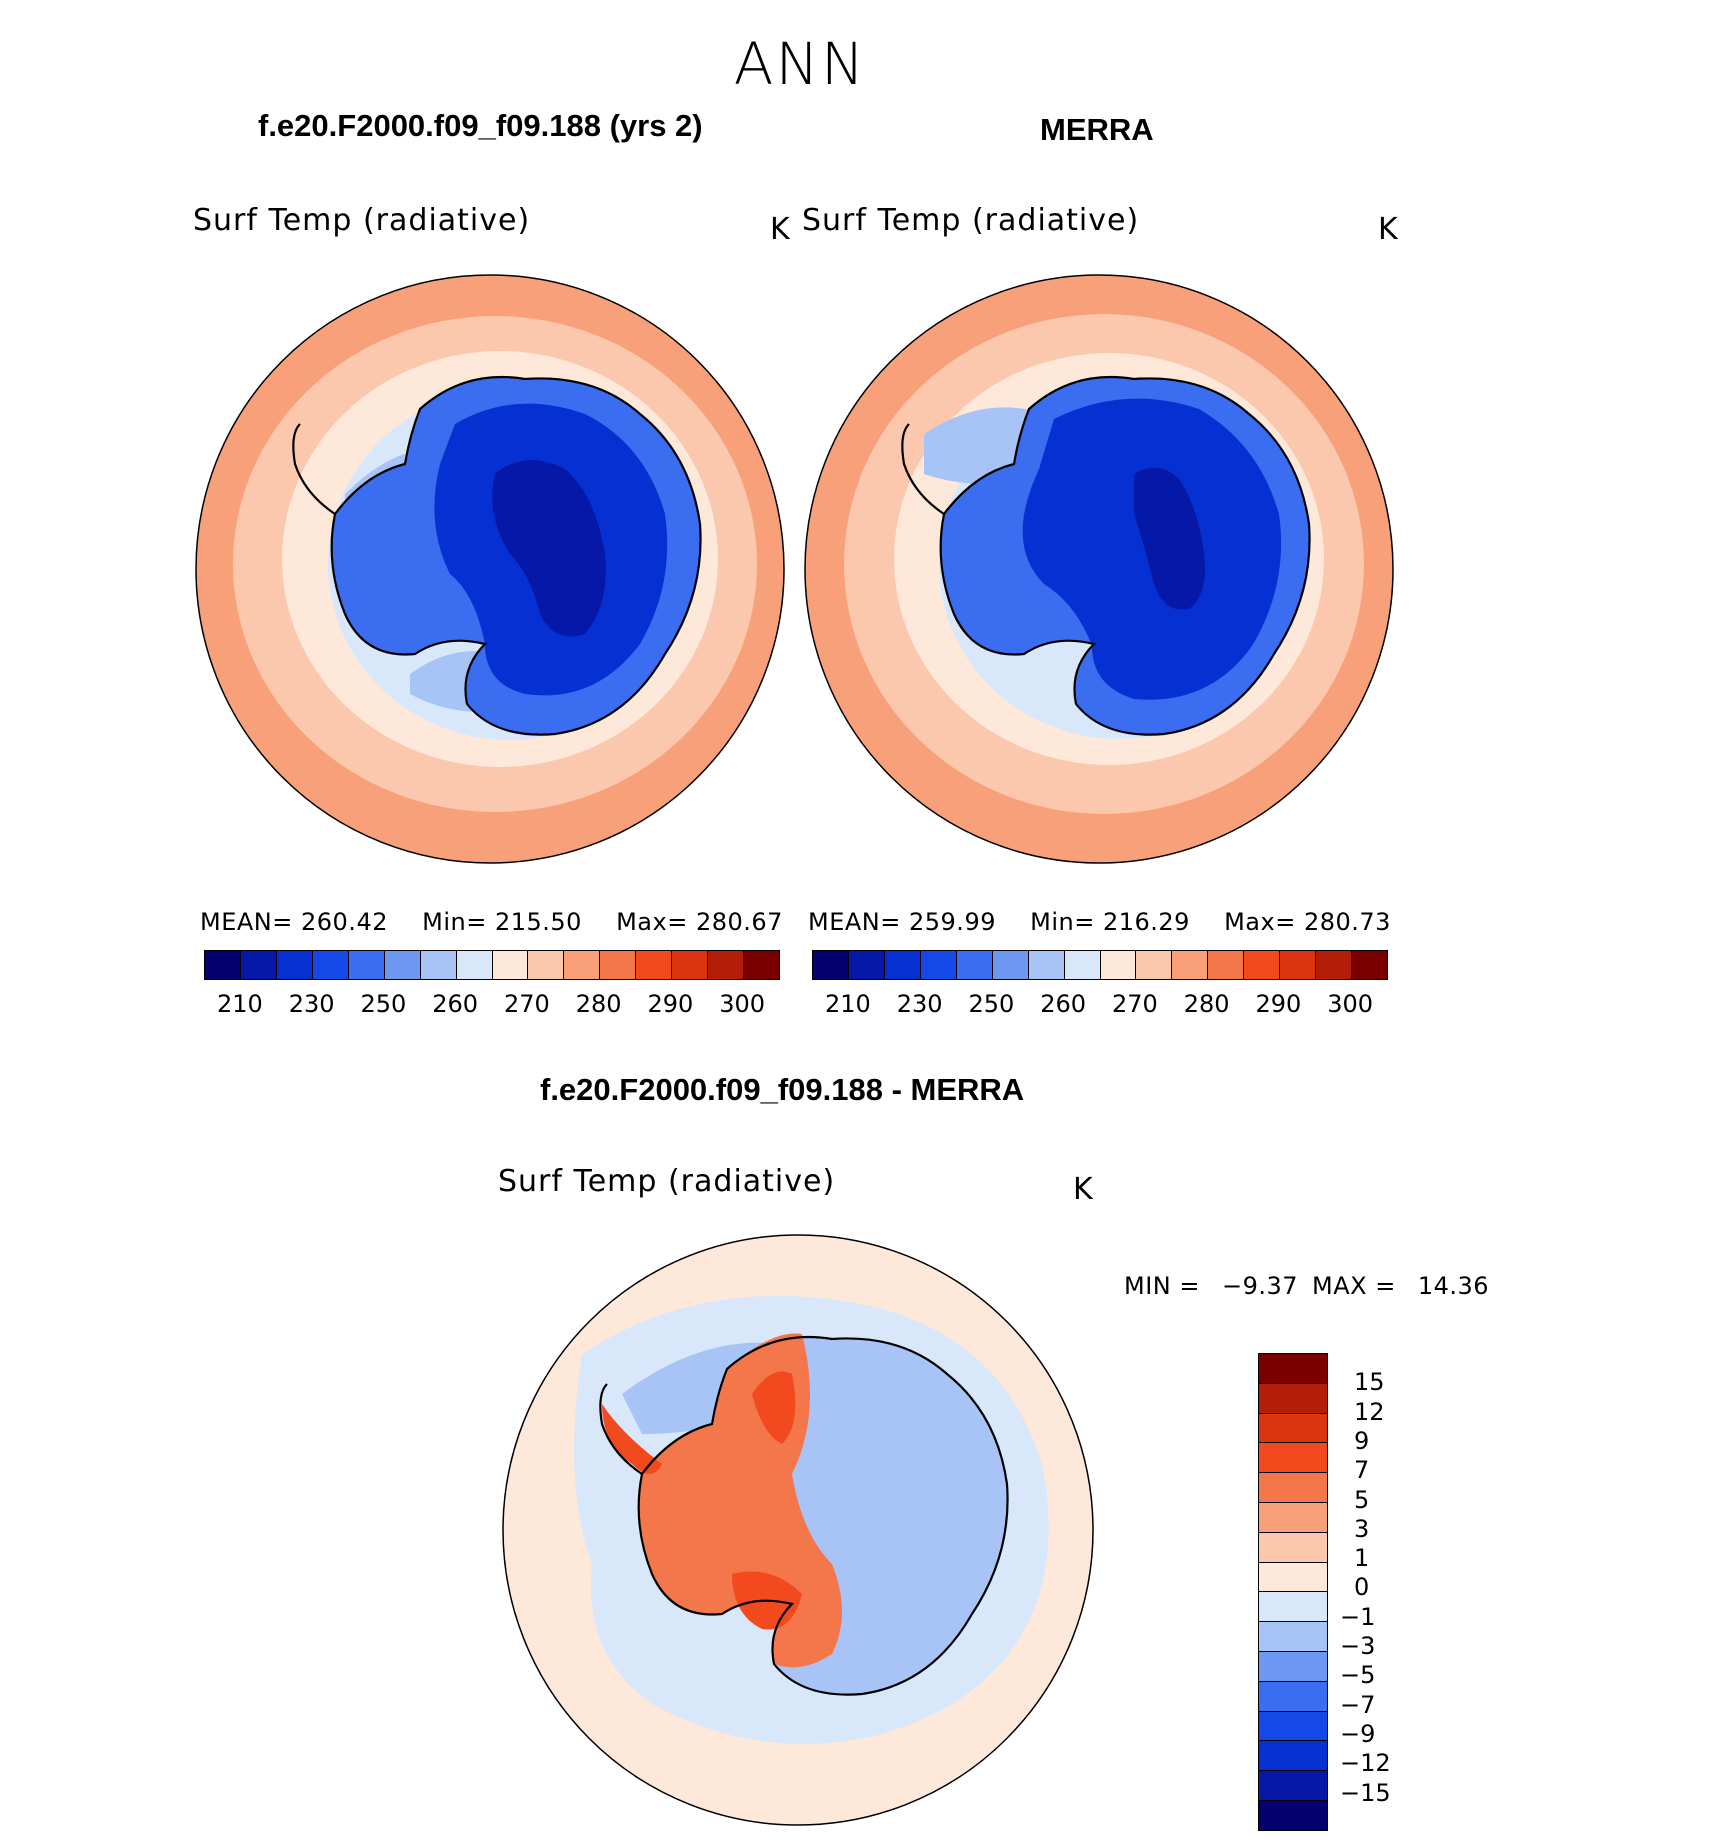 The image size is (1710, 1840). What do you see at coordinates (1358, 1704) in the screenshot?
I see `colorbar-tick-label: −7` at bounding box center [1358, 1704].